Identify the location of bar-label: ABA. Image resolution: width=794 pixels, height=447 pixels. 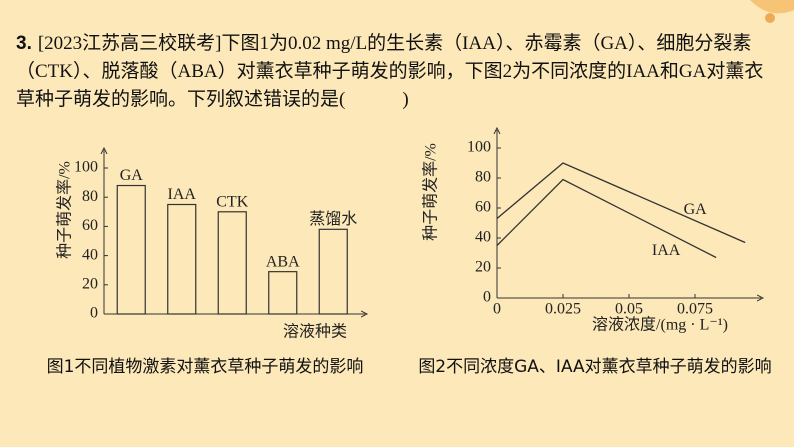
(283, 261).